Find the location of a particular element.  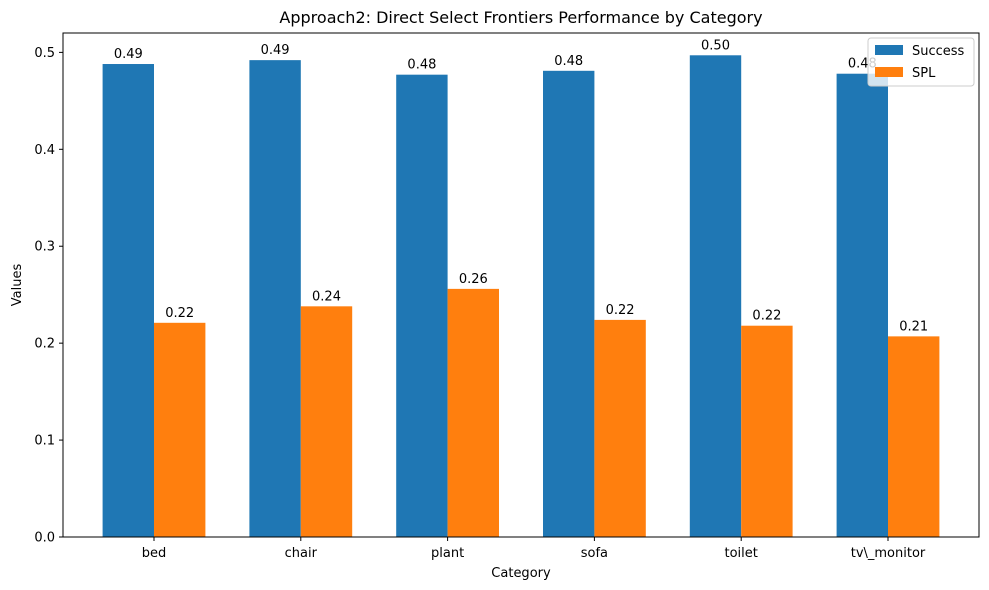

bar-spl-toilet is located at coordinates (767, 431).